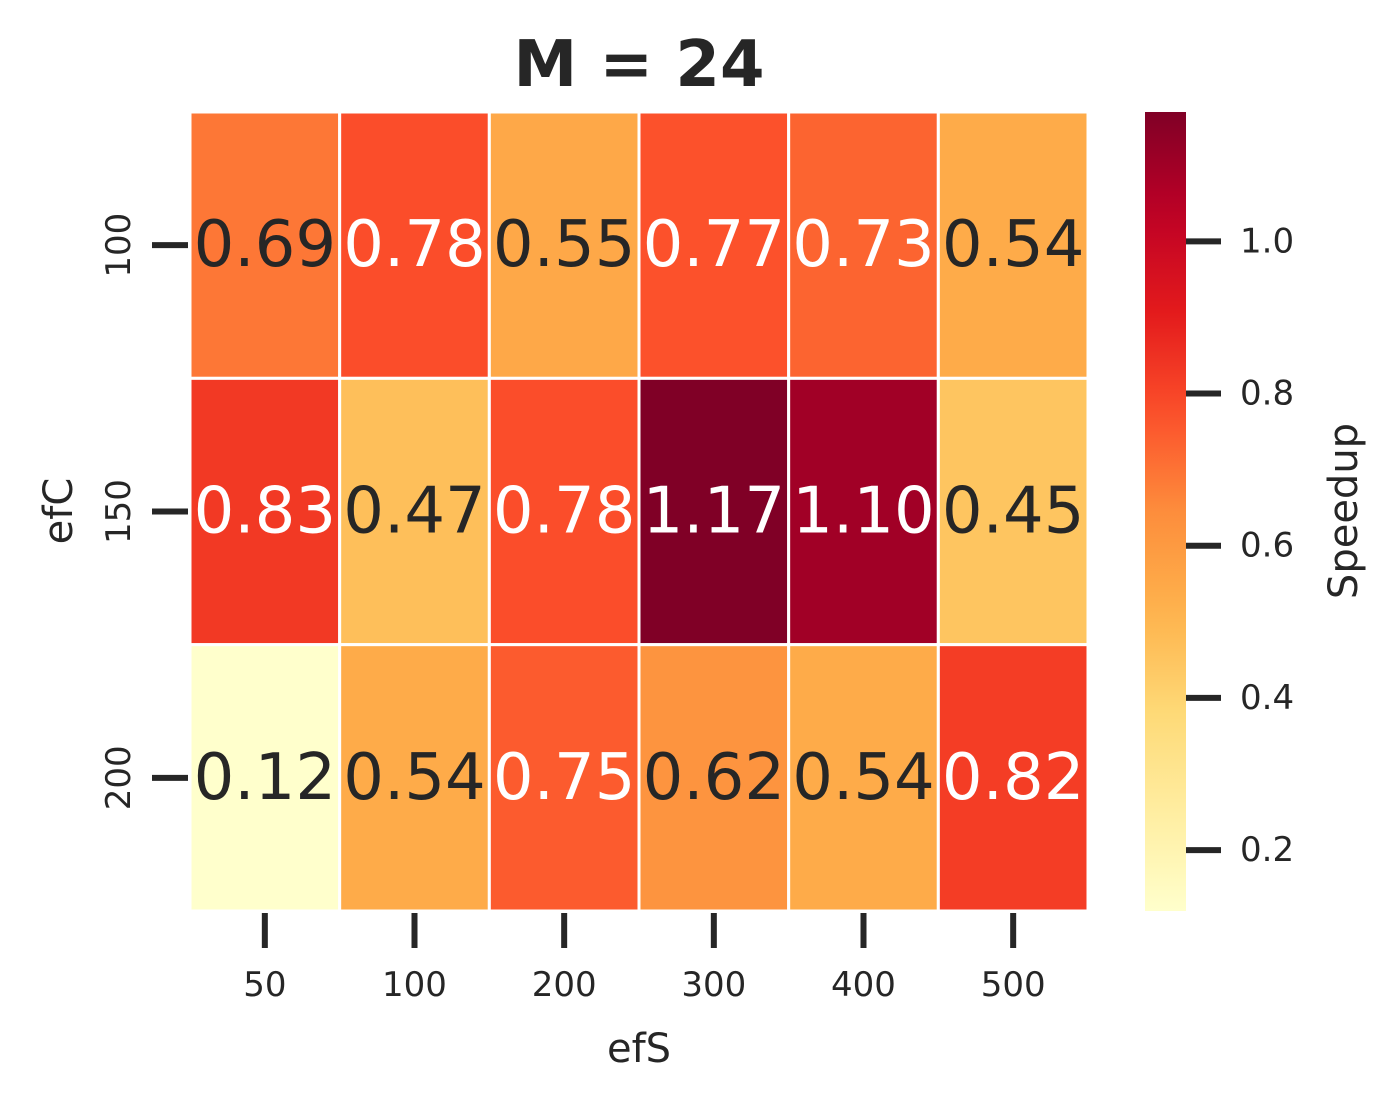  What do you see at coordinates (1267, 241) in the screenshot?
I see `colorbar-tick-label: 1.0` at bounding box center [1267, 241].